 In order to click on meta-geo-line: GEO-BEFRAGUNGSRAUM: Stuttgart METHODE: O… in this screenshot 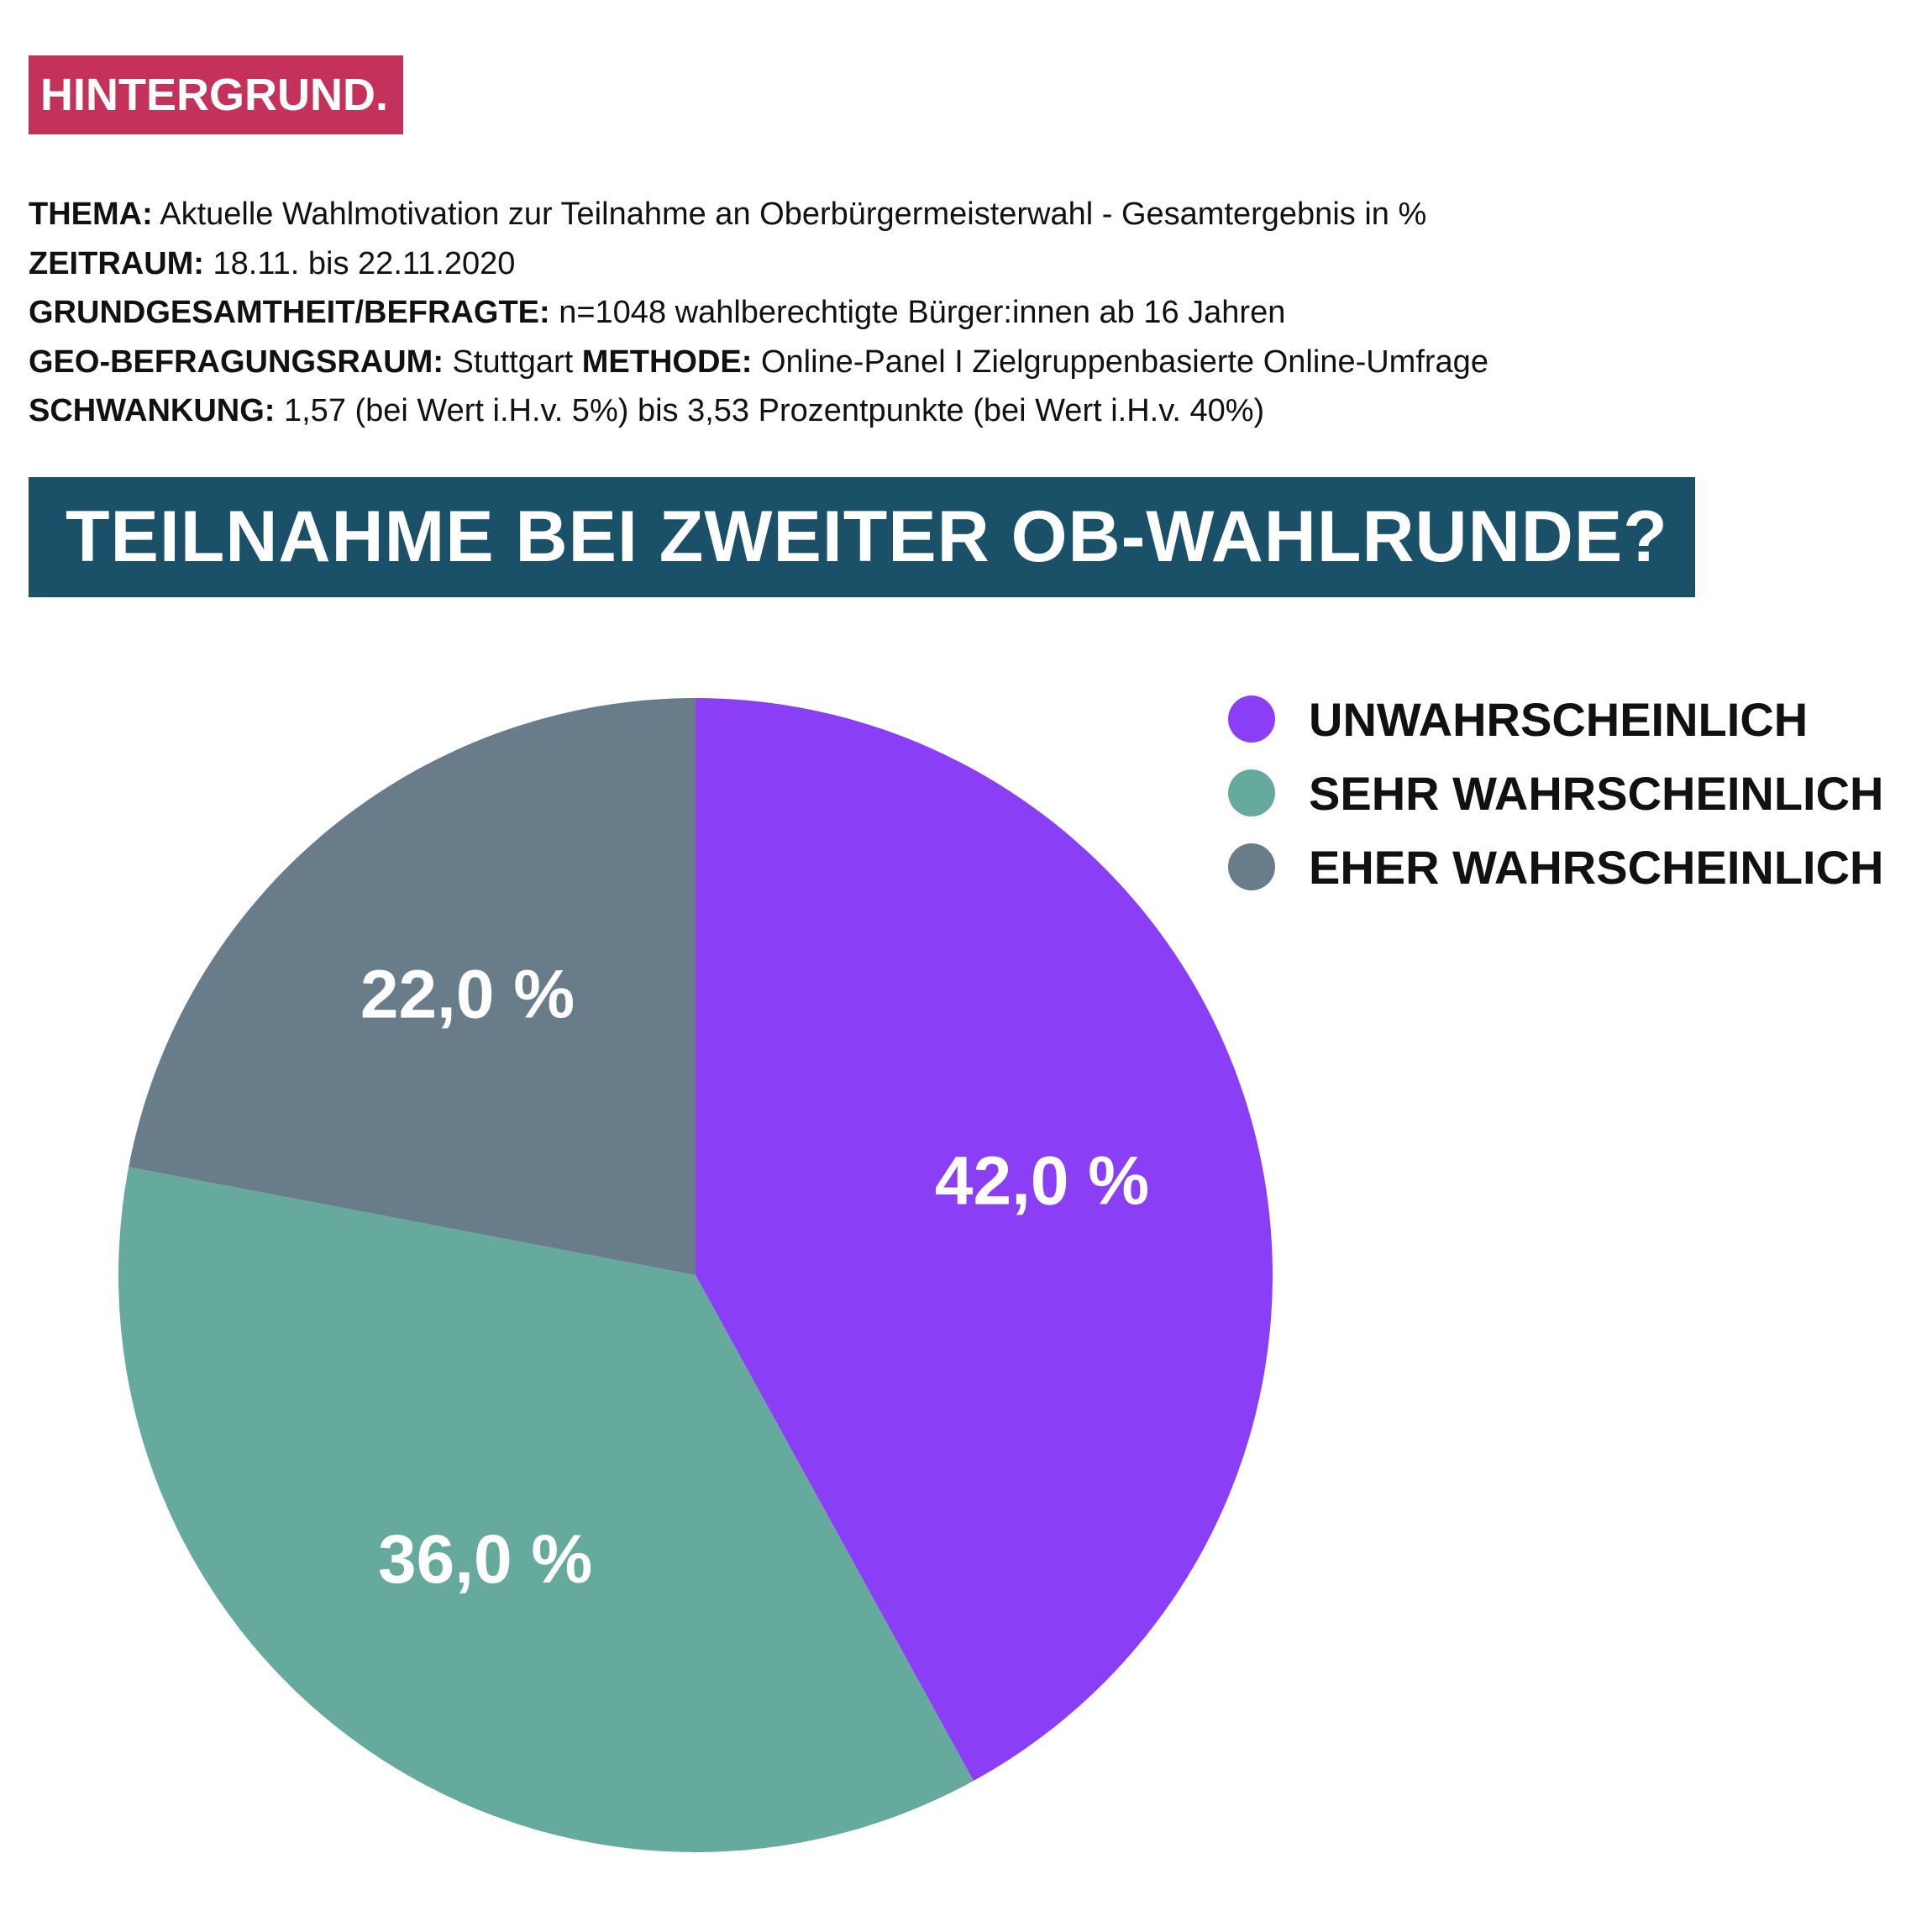, I will do `click(953, 362)`.